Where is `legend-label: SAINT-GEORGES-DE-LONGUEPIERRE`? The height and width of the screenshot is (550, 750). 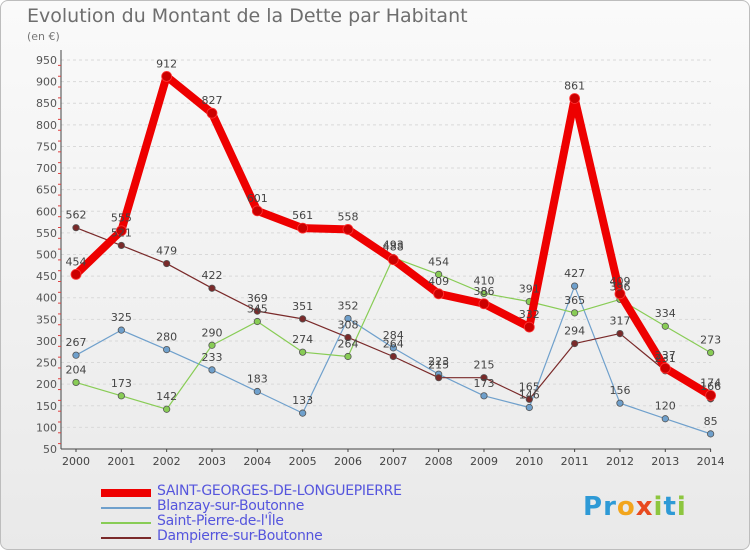
legend-label: SAINT-GEORGES-DE-LONGUEPIERRE is located at coordinates (279, 491).